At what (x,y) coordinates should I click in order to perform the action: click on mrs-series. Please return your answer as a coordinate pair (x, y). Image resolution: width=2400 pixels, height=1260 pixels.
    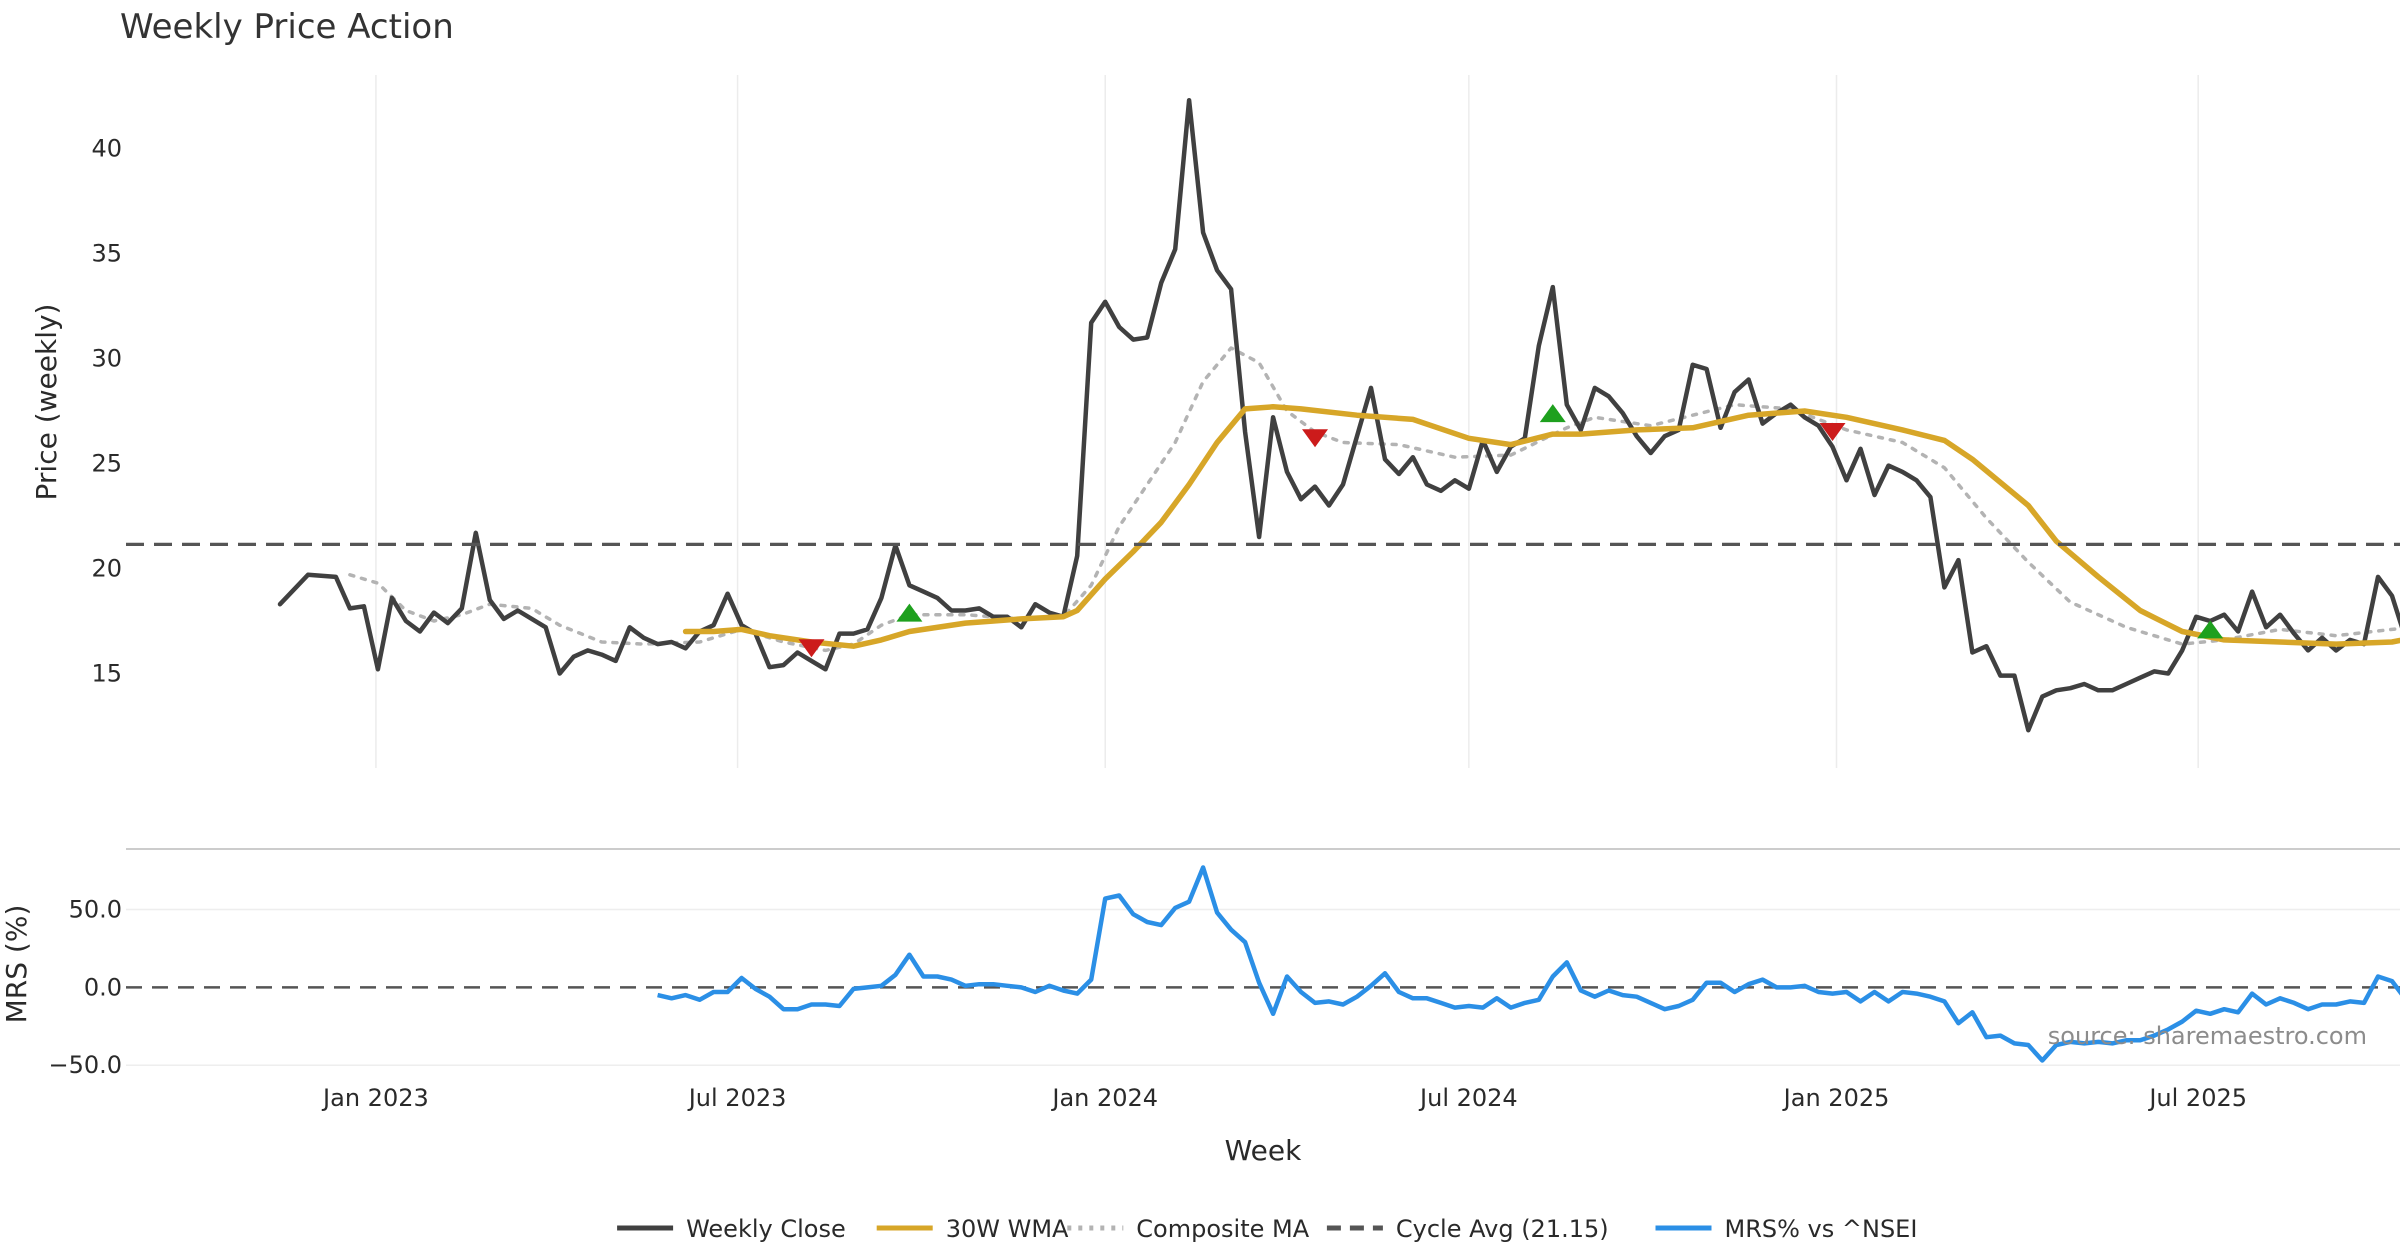
    Looking at the image, I should click on (1528, 964).